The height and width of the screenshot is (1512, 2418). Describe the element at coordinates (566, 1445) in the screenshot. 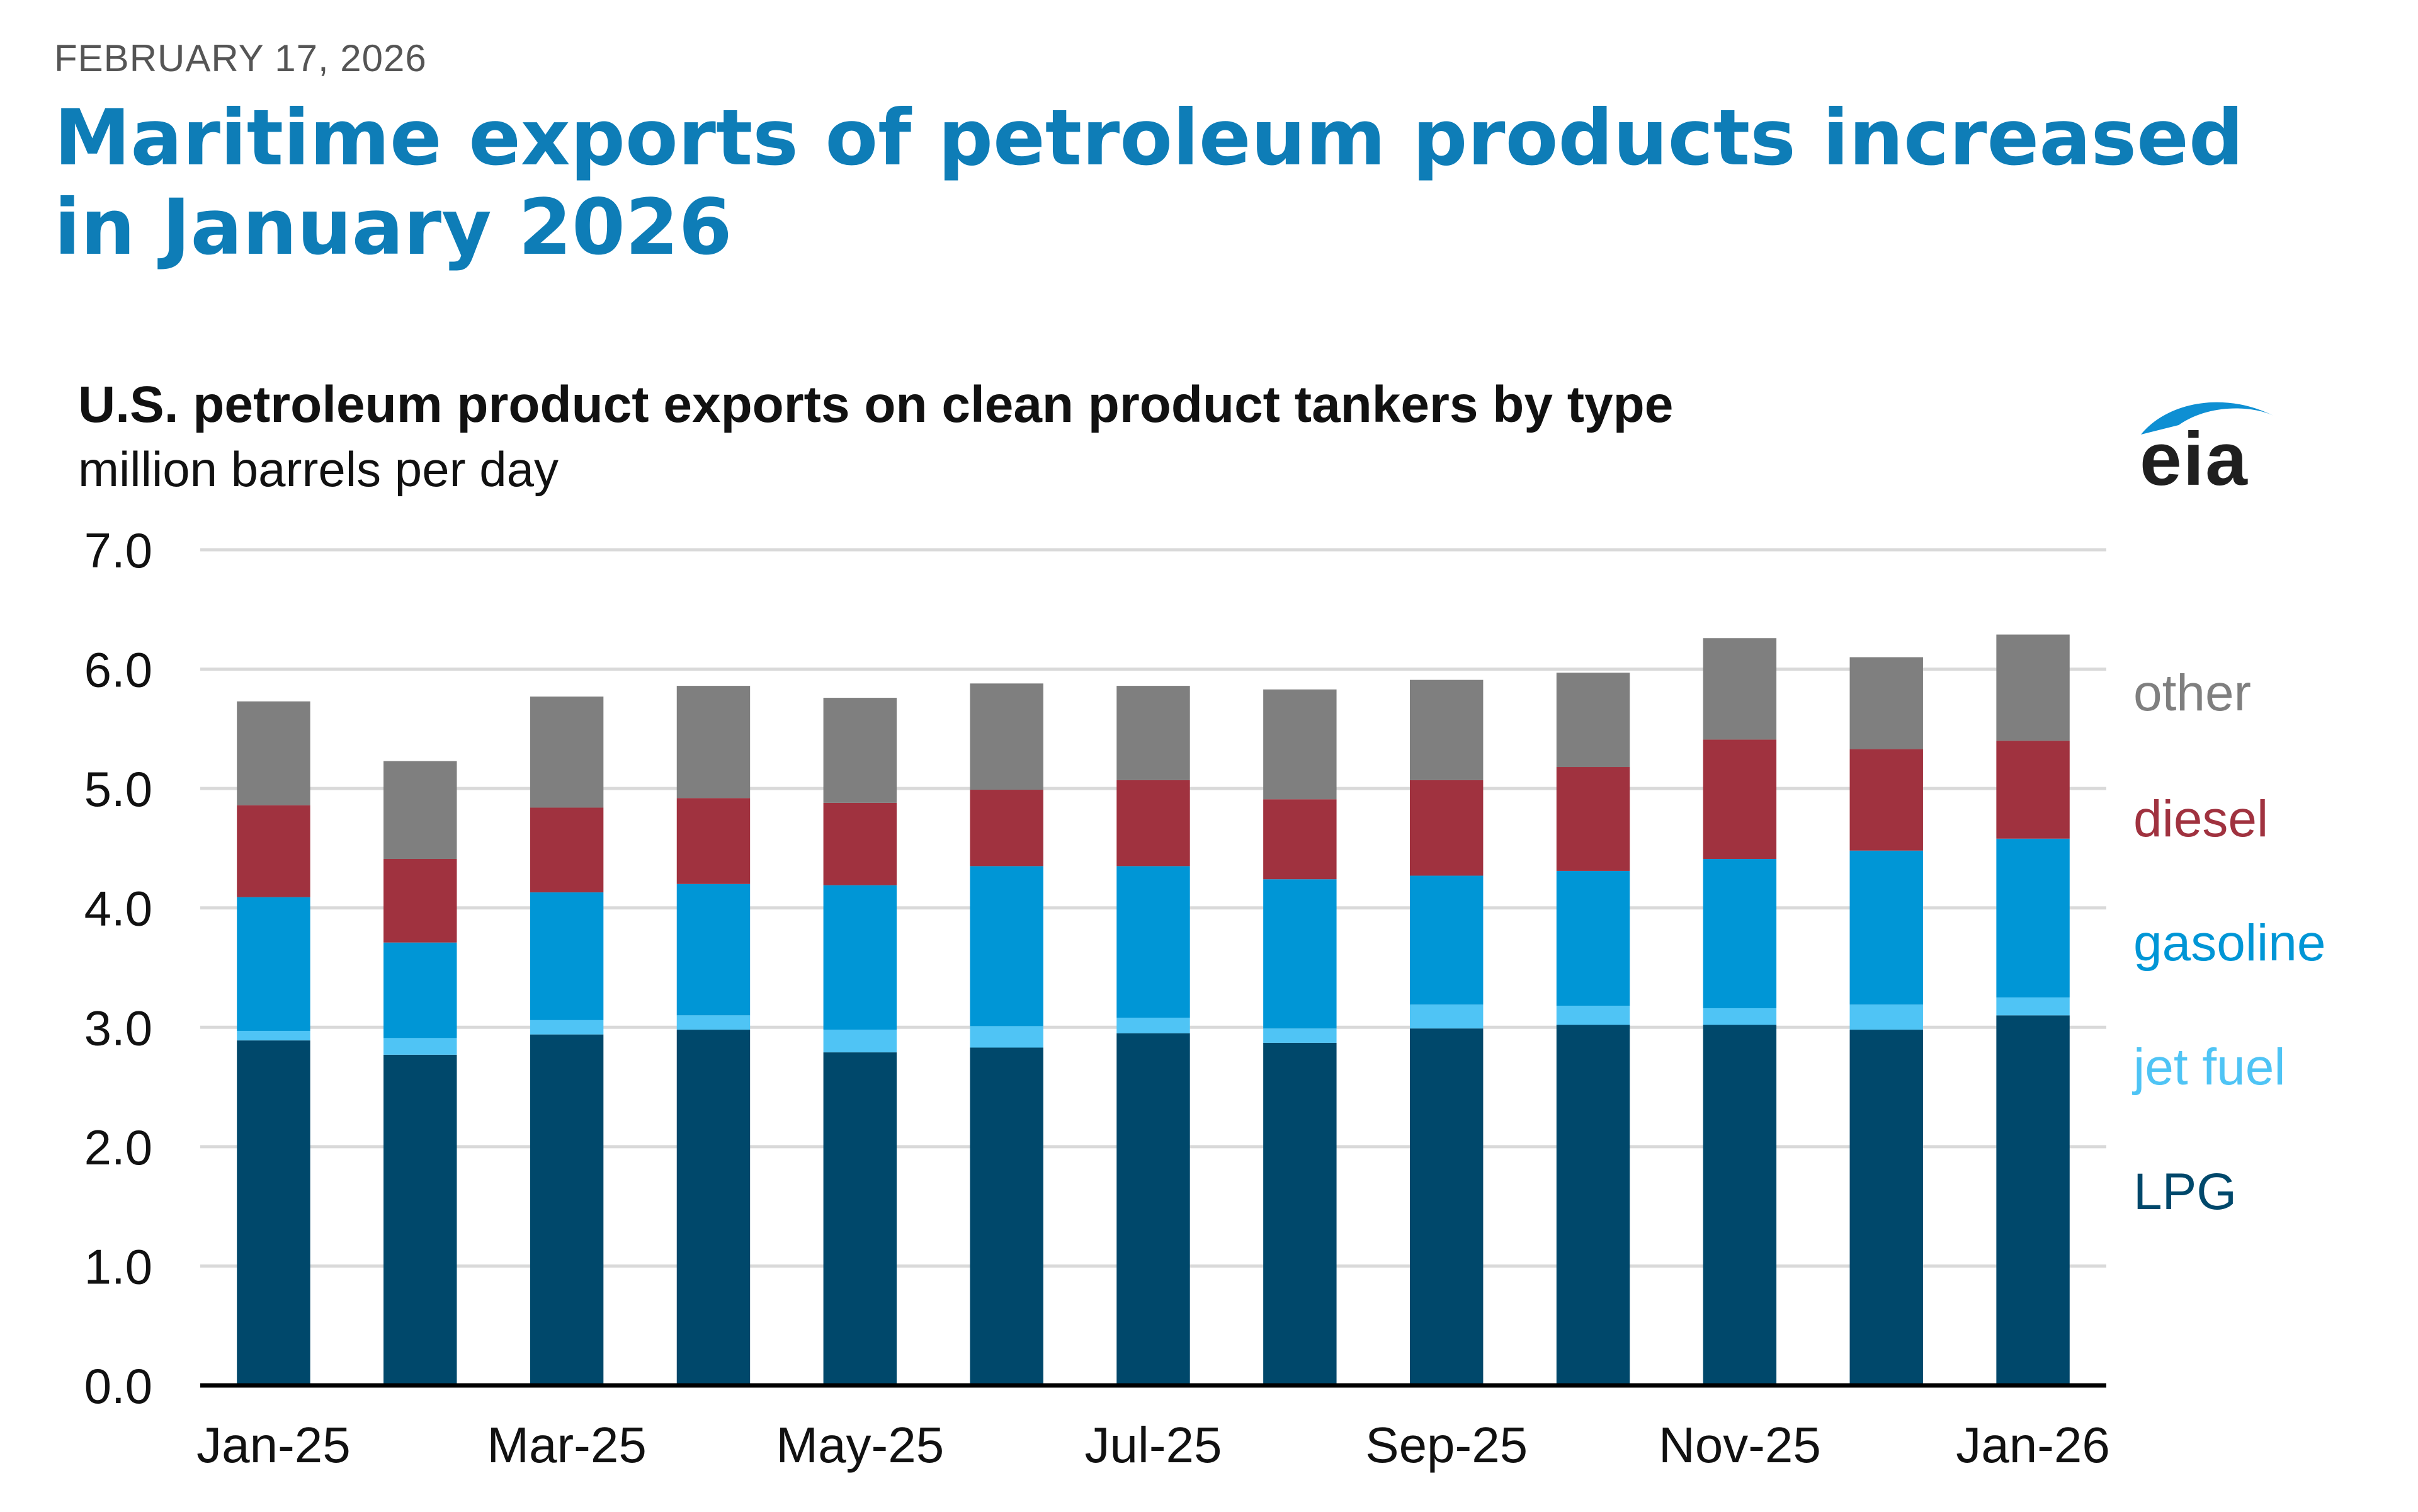

I see `x-tick-label: Mar-25` at that location.